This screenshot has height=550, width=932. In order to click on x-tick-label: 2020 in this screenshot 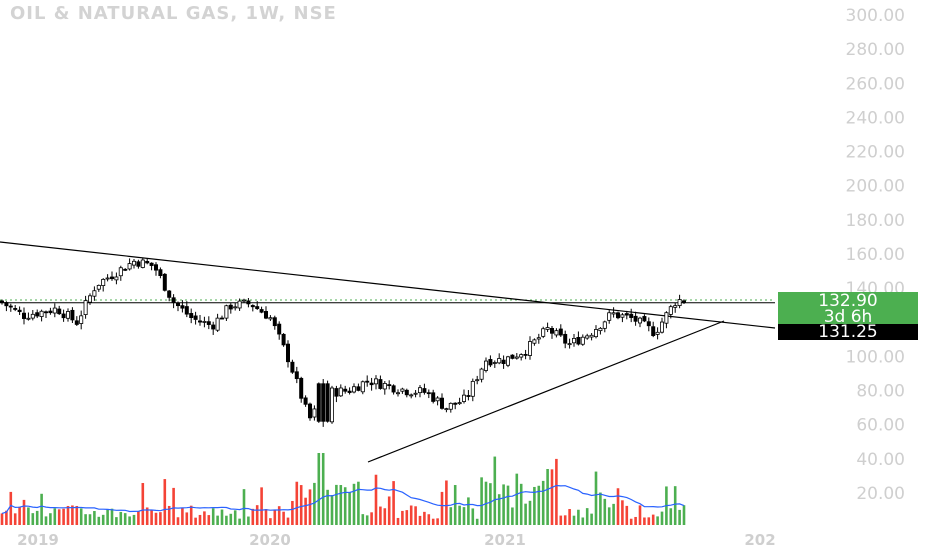, I will do `click(270, 540)`.